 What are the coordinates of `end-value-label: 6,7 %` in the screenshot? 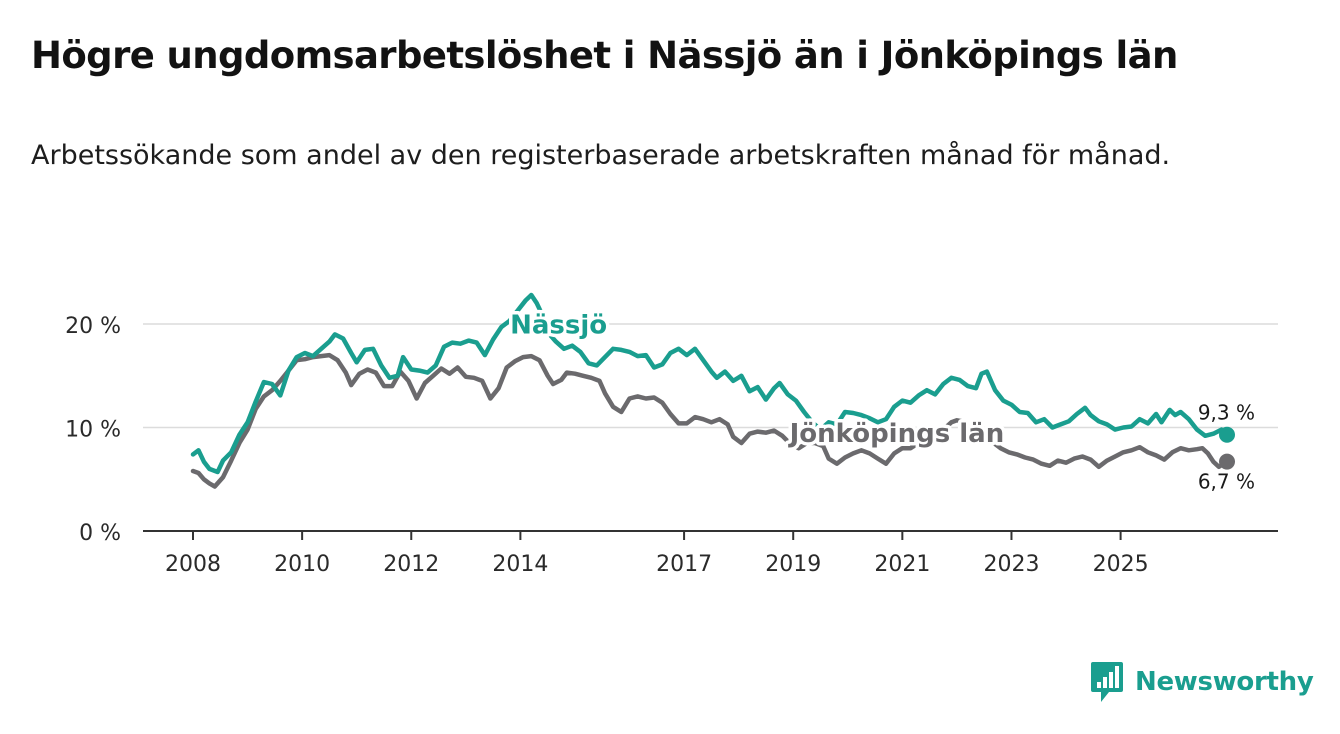 It's located at (1226, 482).